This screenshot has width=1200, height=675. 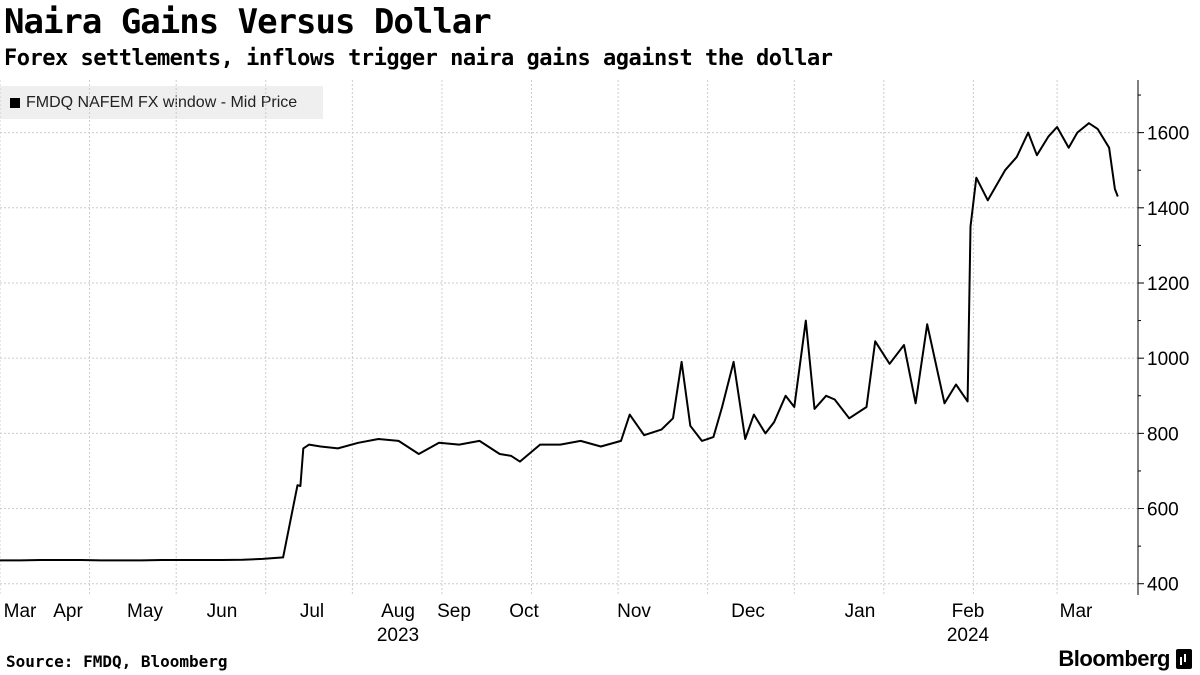 What do you see at coordinates (1163, 585) in the screenshot?
I see `y-tick-label: 400` at bounding box center [1163, 585].